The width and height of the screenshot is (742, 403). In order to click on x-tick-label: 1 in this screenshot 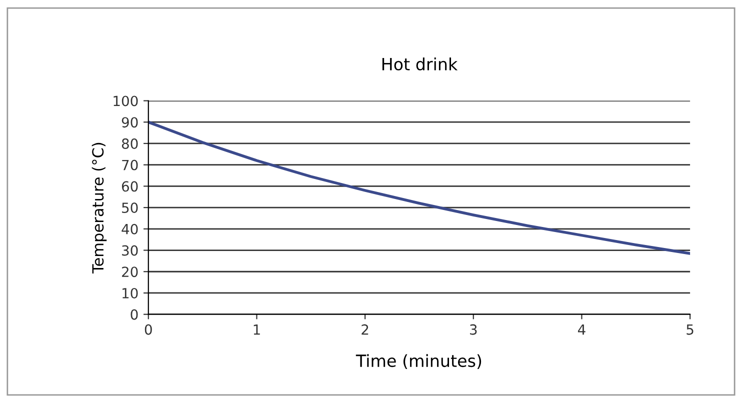, I will do `click(257, 329)`.